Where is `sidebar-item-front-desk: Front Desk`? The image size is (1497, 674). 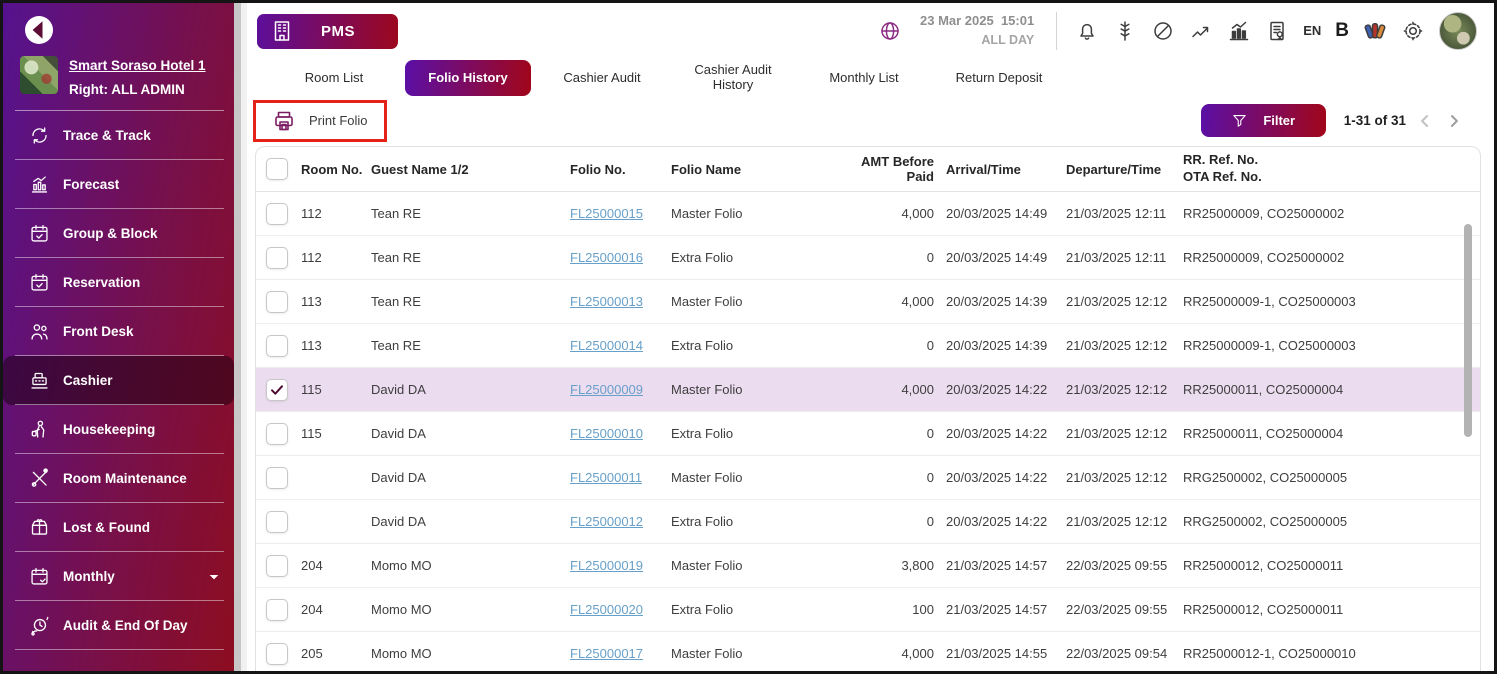
sidebar-item-front-desk: Front Desk is located at coordinates (118, 331).